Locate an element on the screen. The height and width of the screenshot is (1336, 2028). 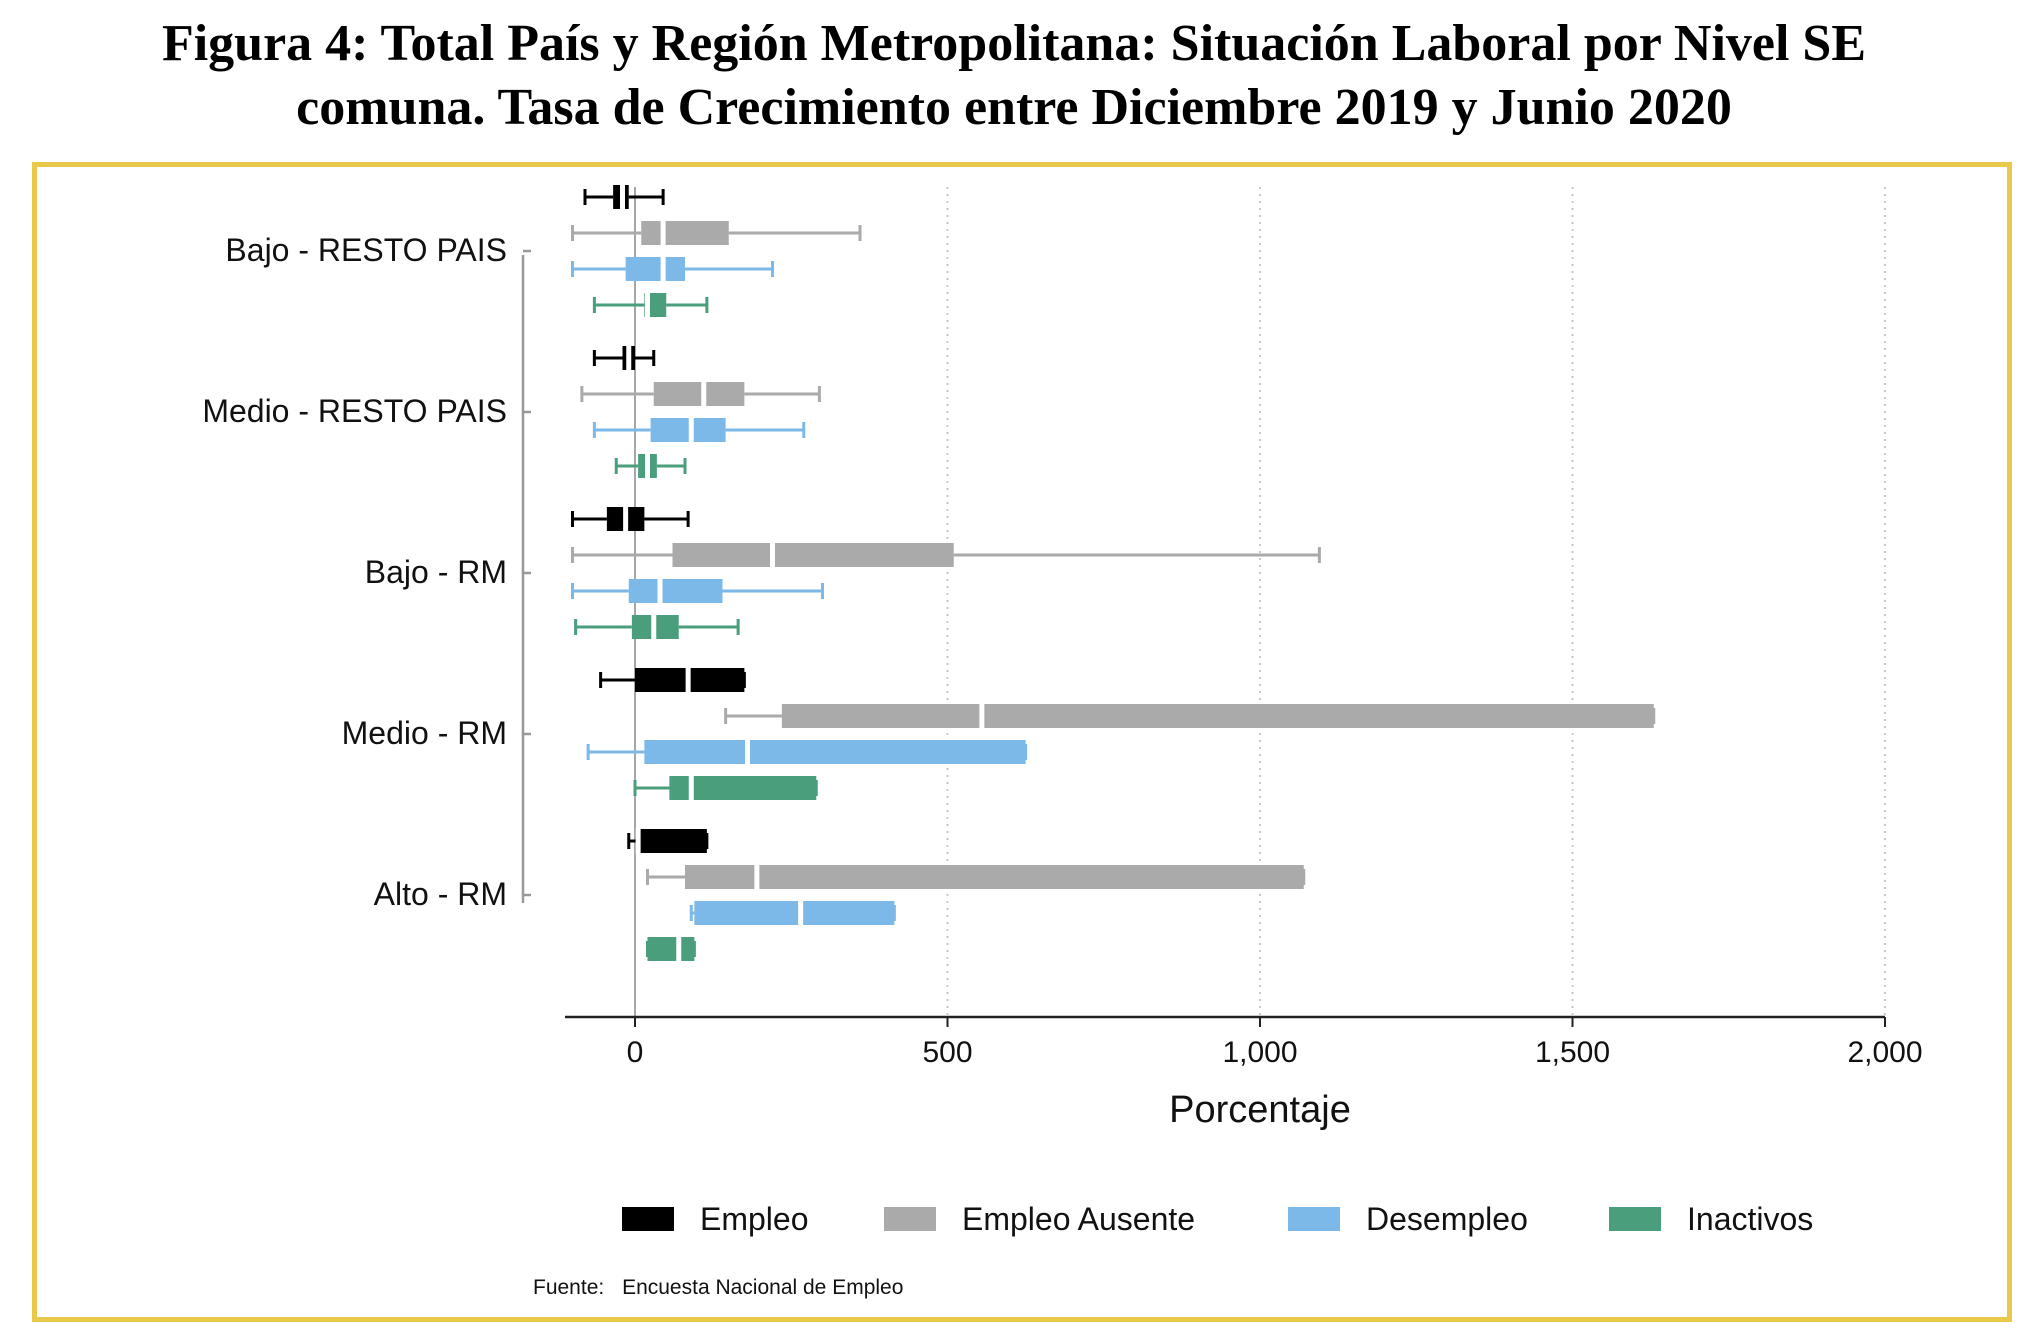
category-label: Medio - RM is located at coordinates (424, 733).